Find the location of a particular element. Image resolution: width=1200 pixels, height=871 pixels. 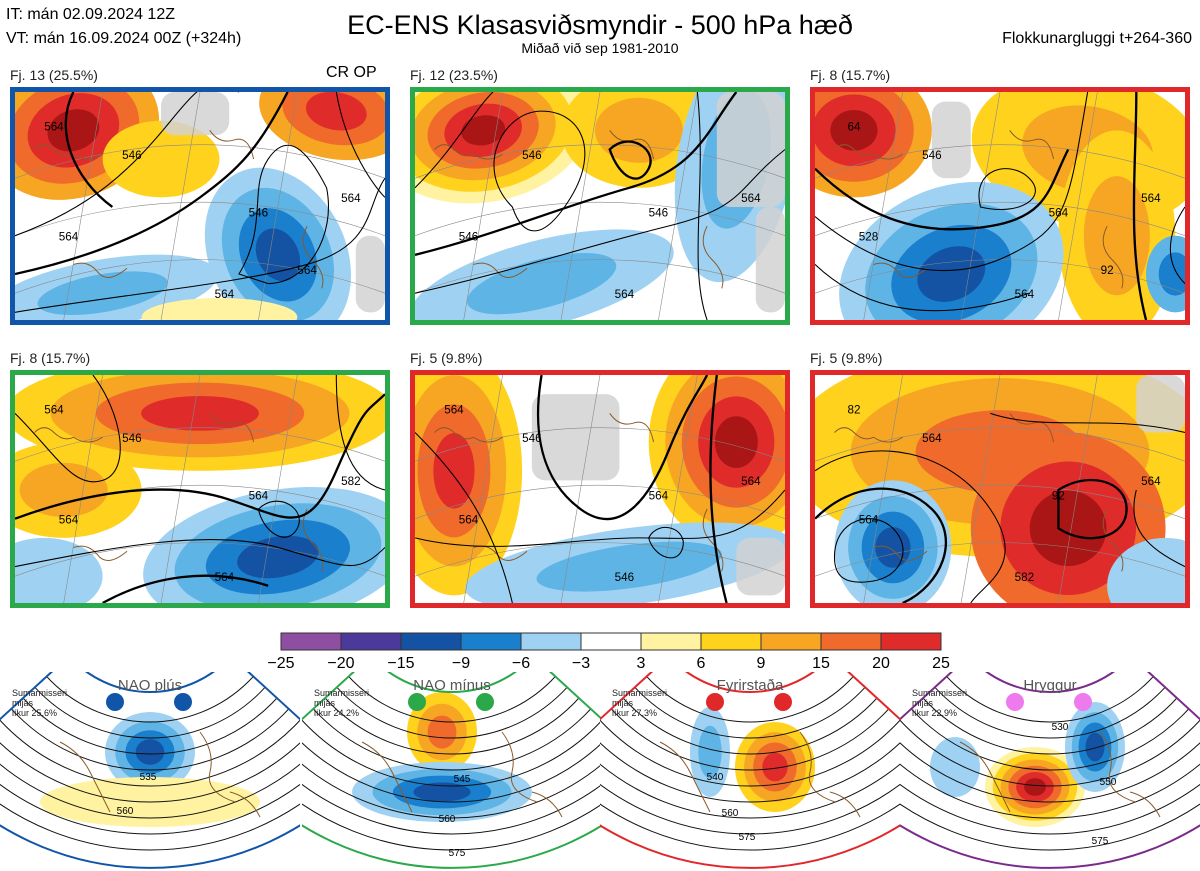

cluster-panel-6: 564 564 582 564 92 82 is located at coordinates (1000, 489).